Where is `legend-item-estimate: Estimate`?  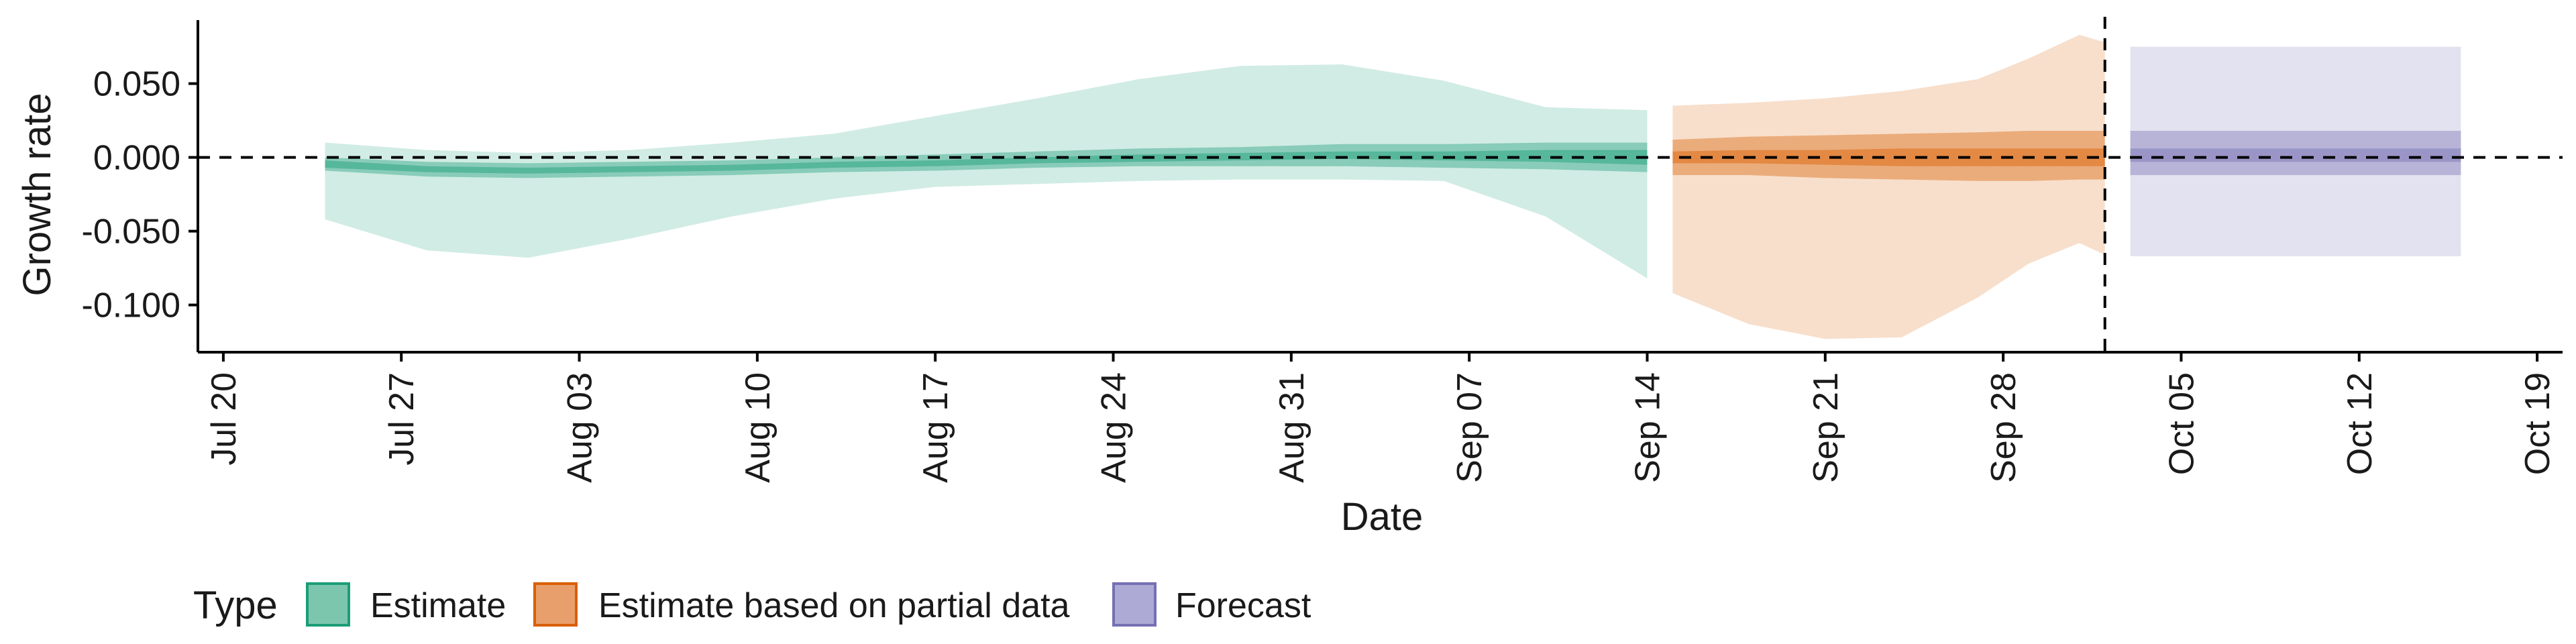
legend-item-estimate: Estimate is located at coordinates (406, 604).